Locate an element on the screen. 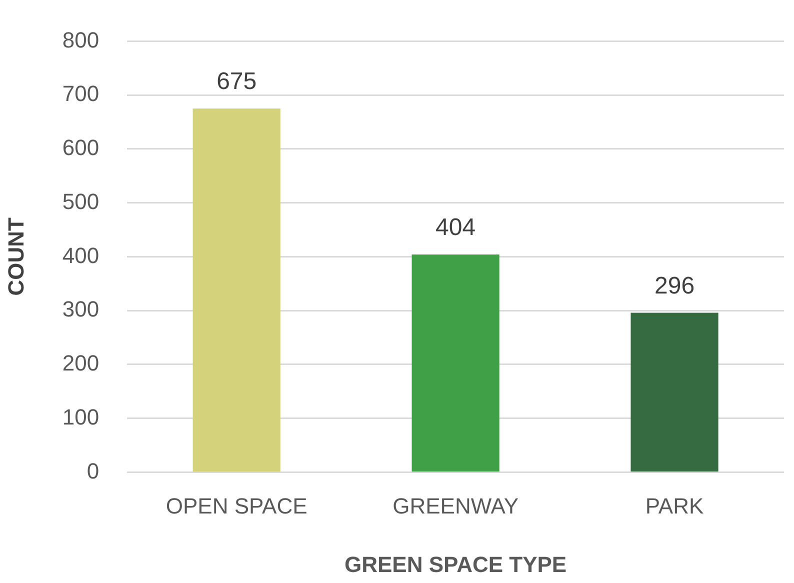  x-tick-label: OPEN SPACE is located at coordinates (237, 505).